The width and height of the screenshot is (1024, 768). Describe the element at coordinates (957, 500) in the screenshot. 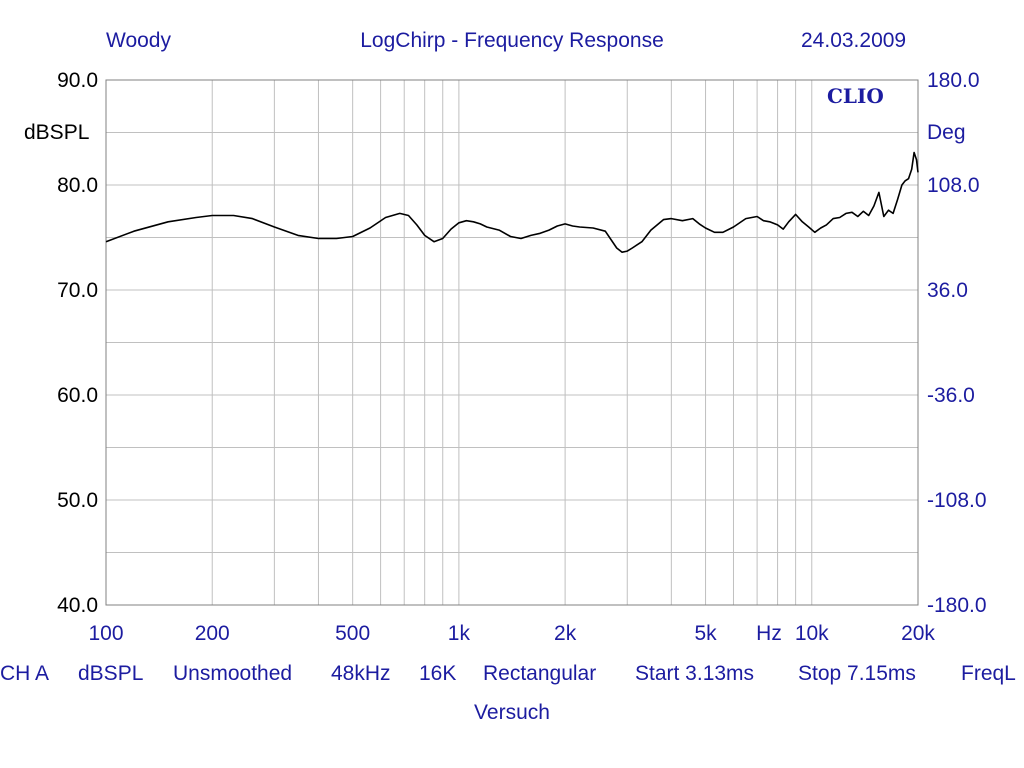

I see `y2-tick-label: -108.0` at that location.